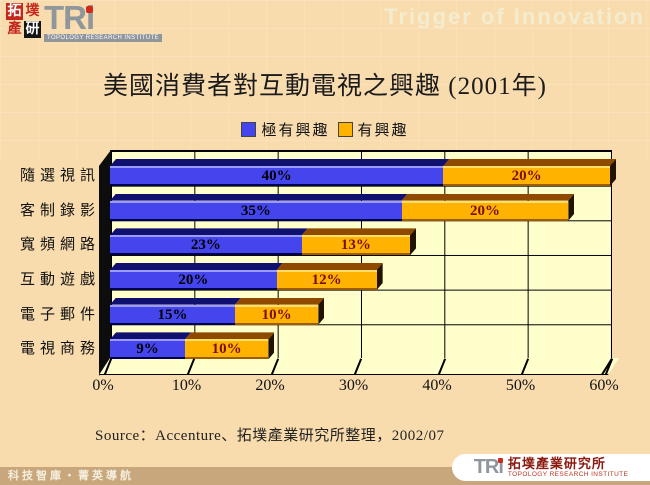  I want to click on footer-logo: TRi 拓墣產業研究所 TOPOLOGY RESEARCH INSTITUTE, so click(551, 467).